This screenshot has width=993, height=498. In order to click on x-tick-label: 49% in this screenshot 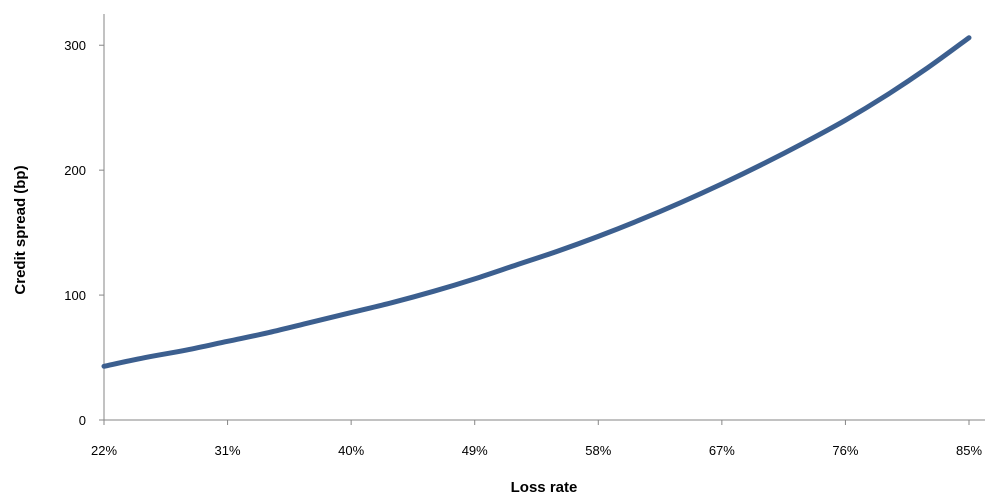, I will do `click(475, 450)`.